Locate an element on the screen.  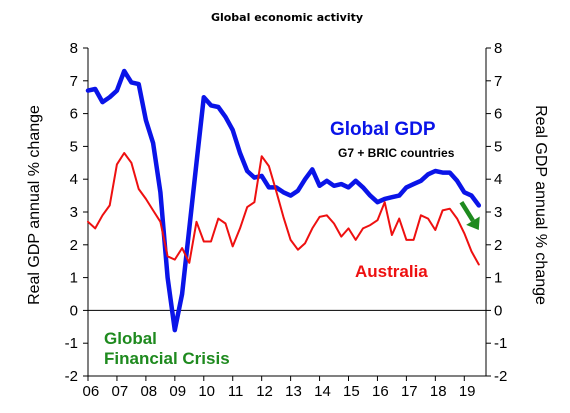
y-tick-label-left: -1 is located at coordinates (71, 343).